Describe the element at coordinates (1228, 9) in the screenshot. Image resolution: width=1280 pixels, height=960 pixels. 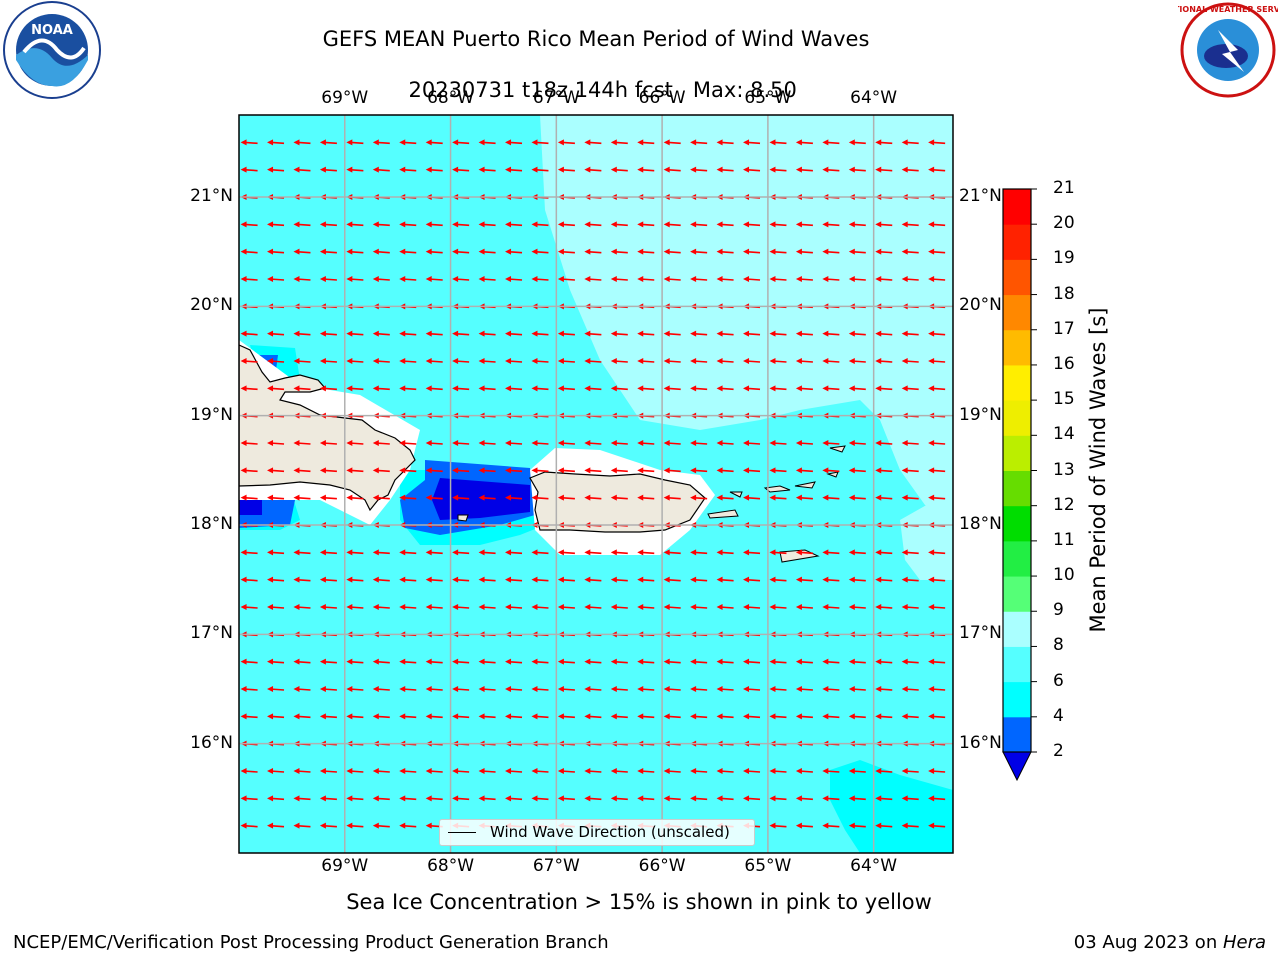
I see `nws-logo-text: NATIONAL WEATHER SERVICE` at that location.